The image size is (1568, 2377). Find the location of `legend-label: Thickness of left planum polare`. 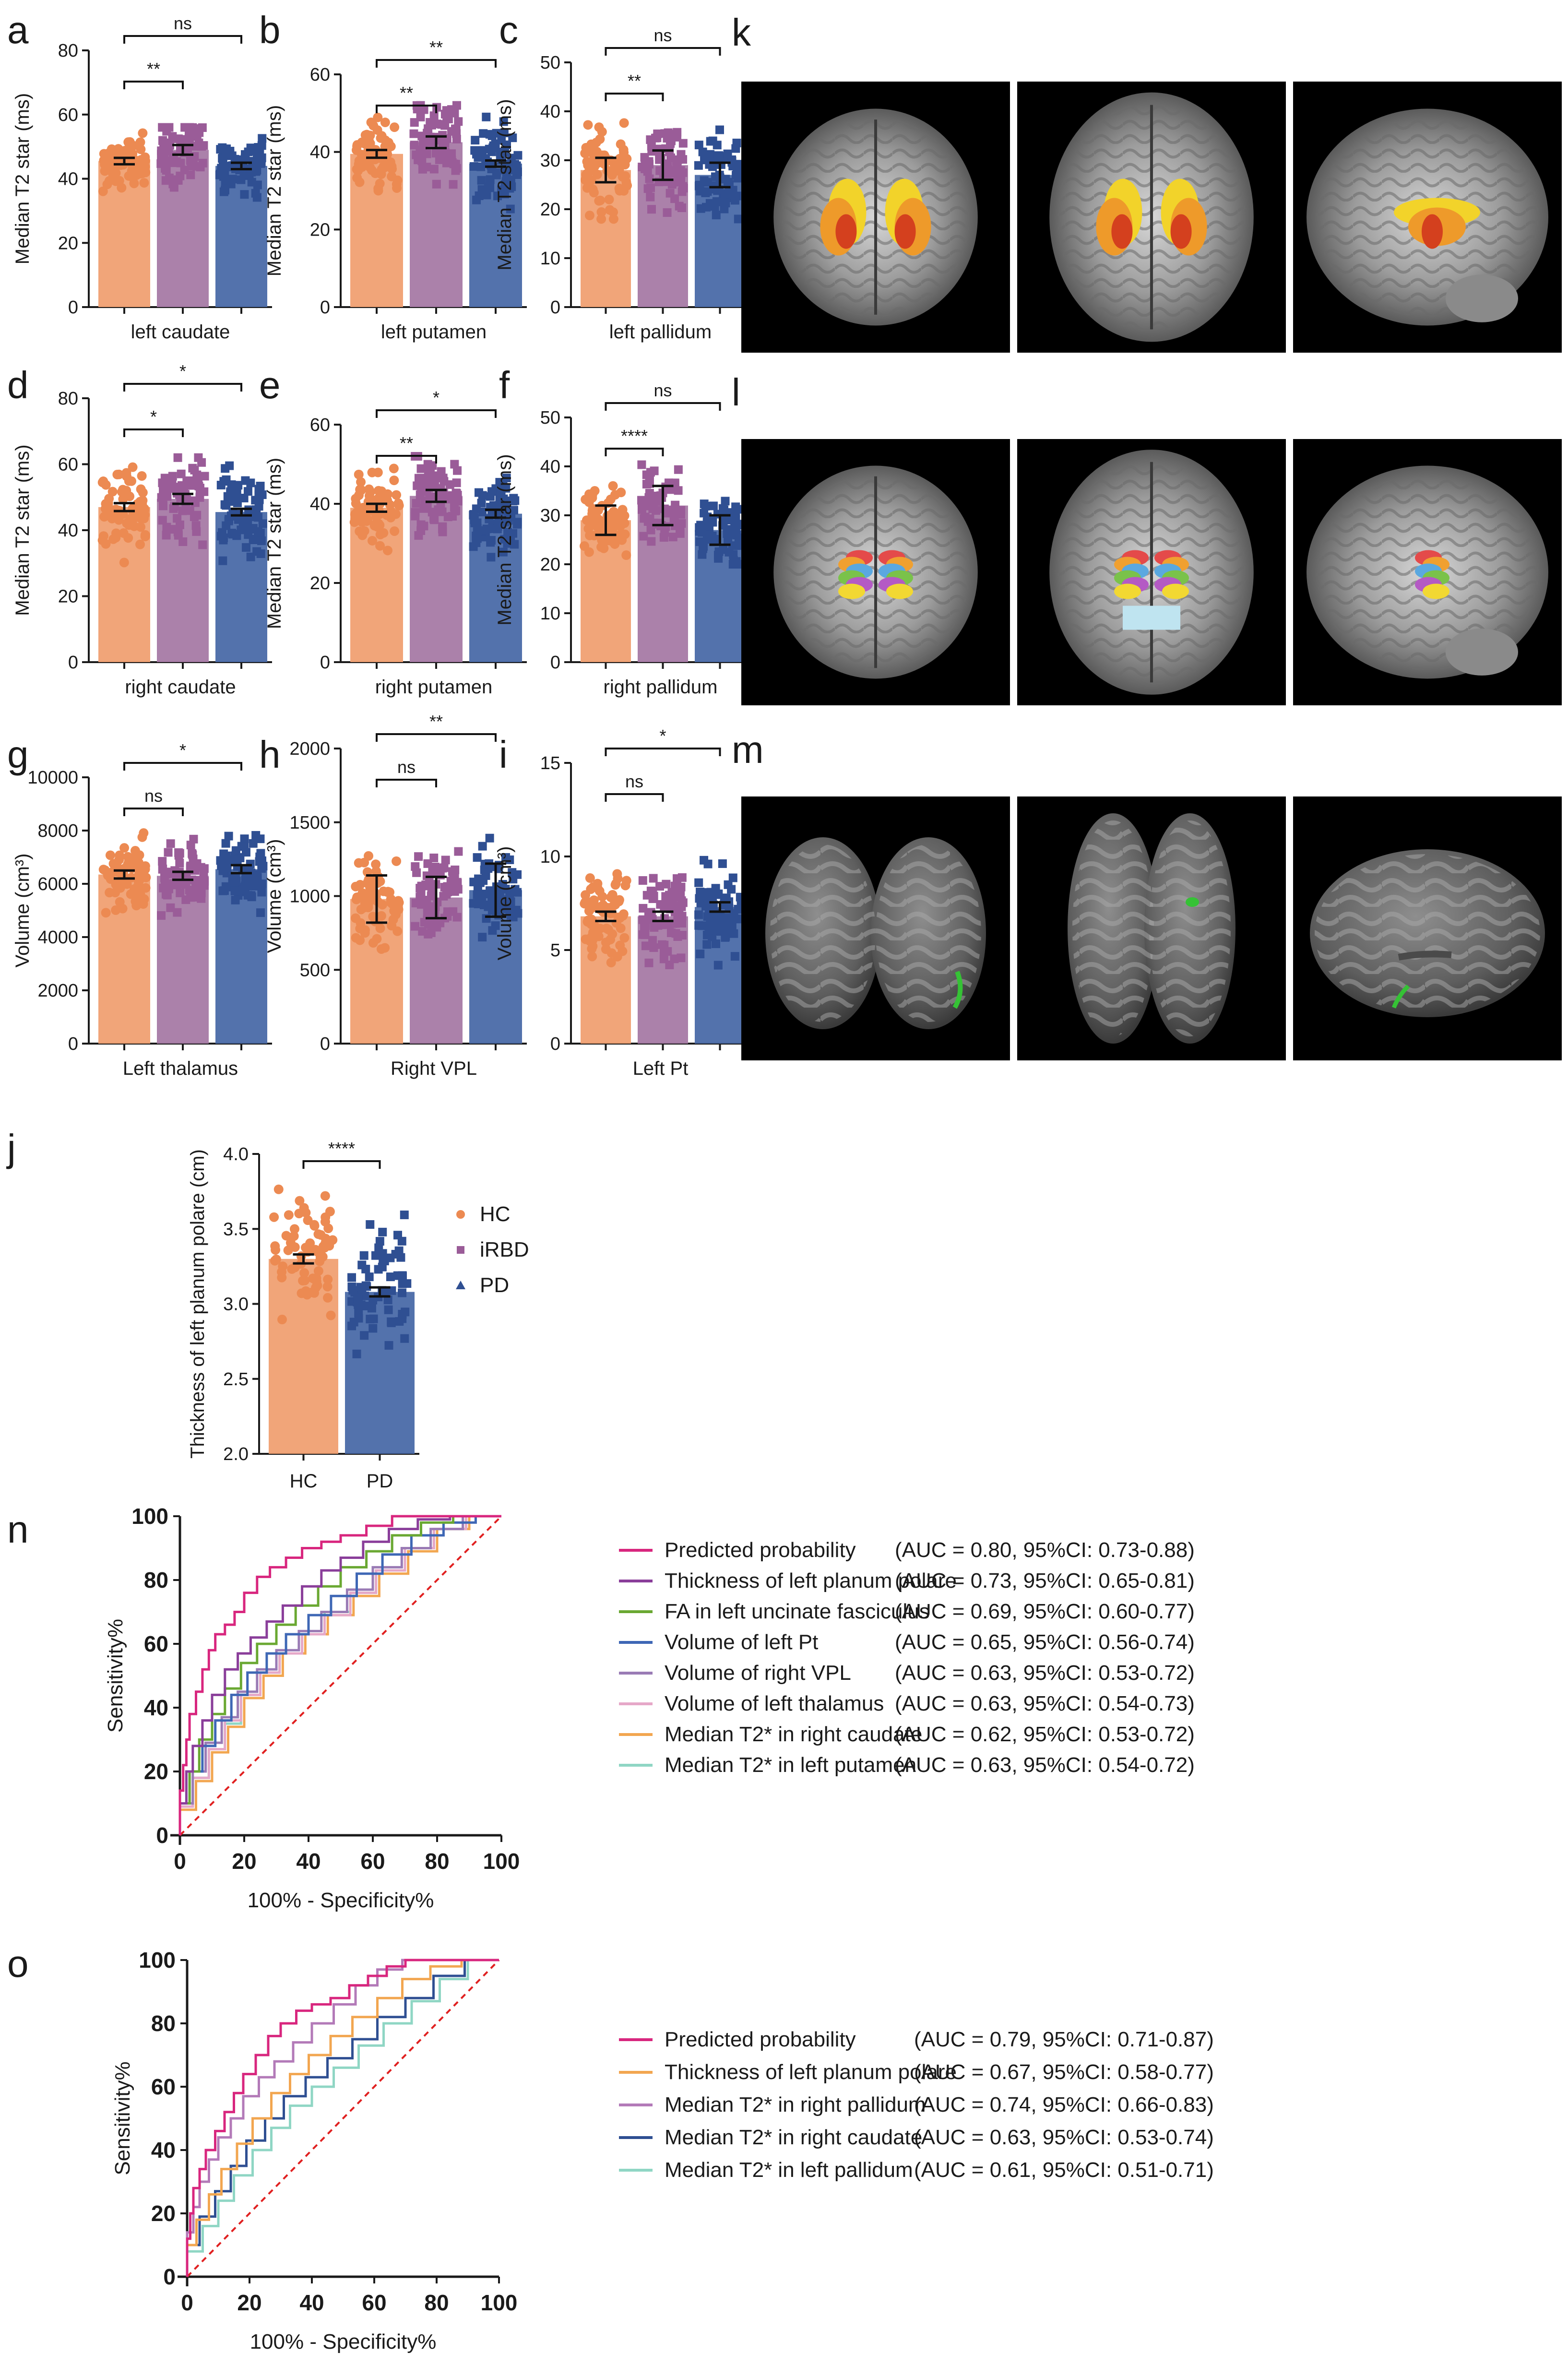

legend-label: Thickness of left planum polare is located at coordinates (811, 2072).